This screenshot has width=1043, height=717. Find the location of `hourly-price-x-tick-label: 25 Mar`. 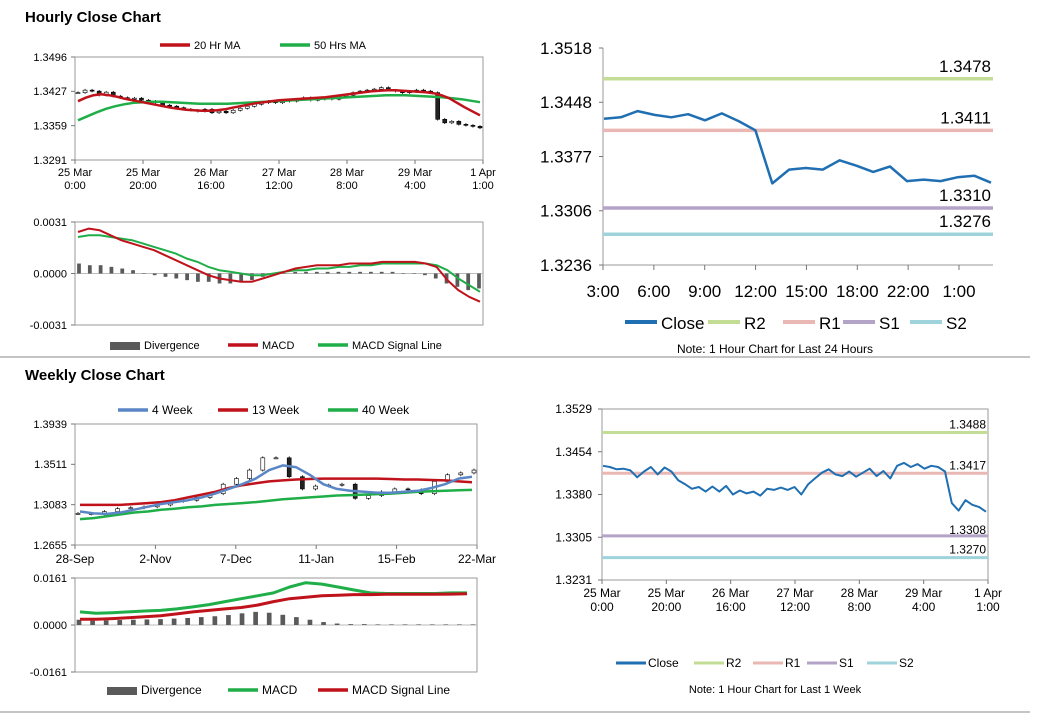

hourly-price-x-tick-label: 25 Mar is located at coordinates (143, 173).